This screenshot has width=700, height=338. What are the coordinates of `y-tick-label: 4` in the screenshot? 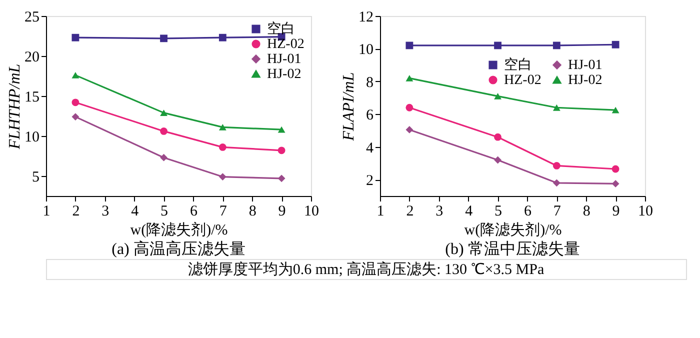 It's located at (370, 148).